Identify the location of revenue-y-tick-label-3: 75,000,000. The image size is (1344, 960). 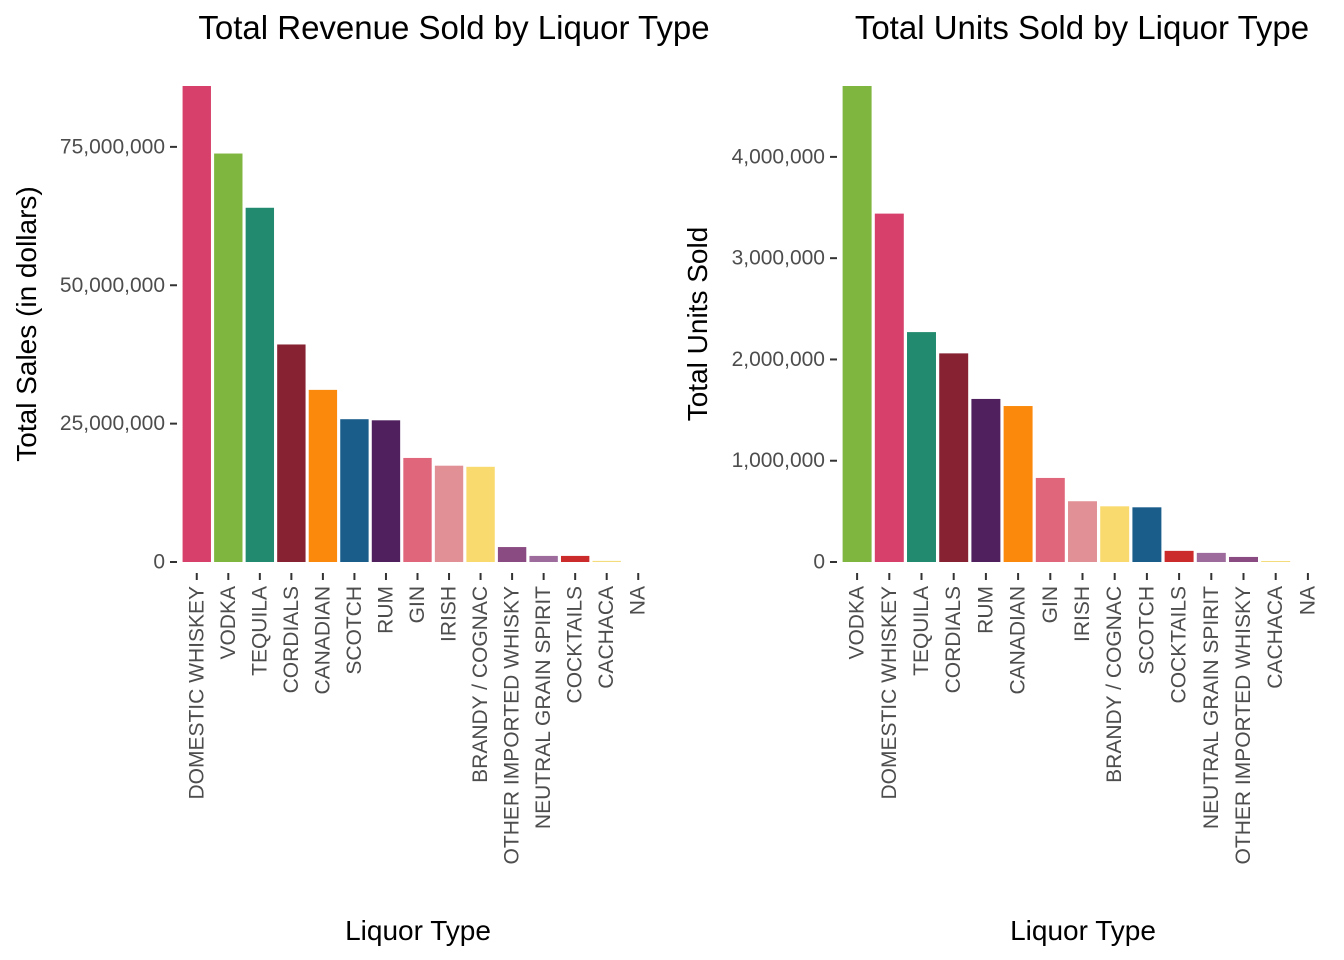
(112, 146).